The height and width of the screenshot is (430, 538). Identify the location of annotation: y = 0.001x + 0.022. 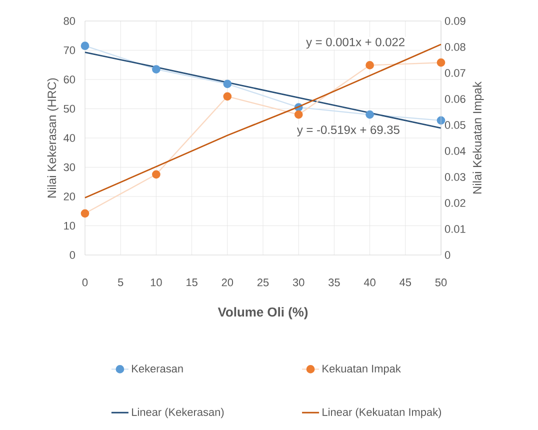
(355, 43).